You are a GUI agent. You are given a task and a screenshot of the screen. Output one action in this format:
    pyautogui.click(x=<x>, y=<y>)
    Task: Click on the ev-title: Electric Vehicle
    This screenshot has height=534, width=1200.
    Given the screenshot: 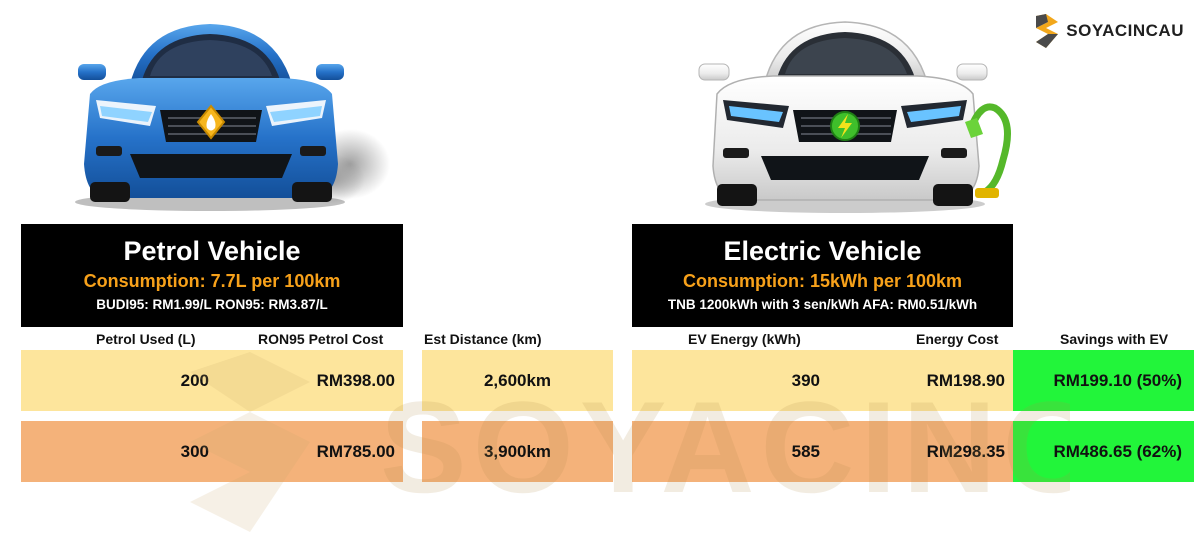 What is the action you would take?
    pyautogui.click(x=822, y=251)
    